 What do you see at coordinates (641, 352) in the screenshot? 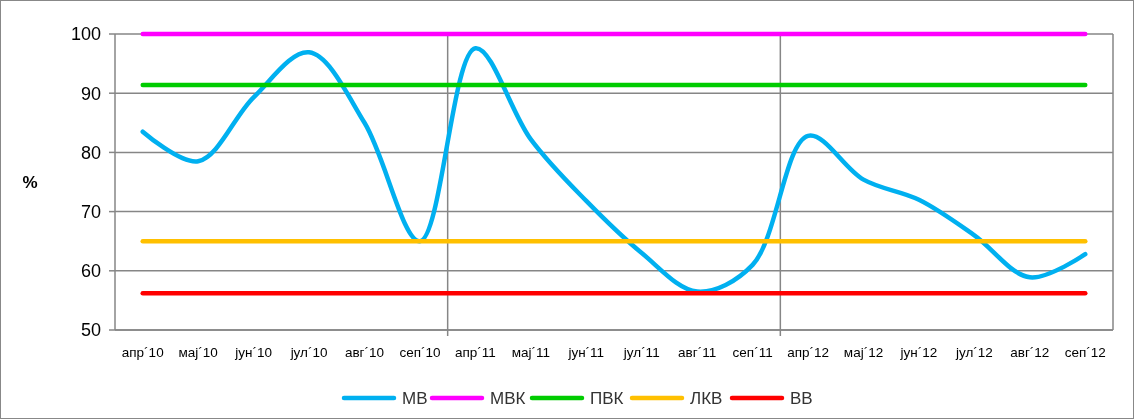
I see `x-tick-label: јул´11` at bounding box center [641, 352].